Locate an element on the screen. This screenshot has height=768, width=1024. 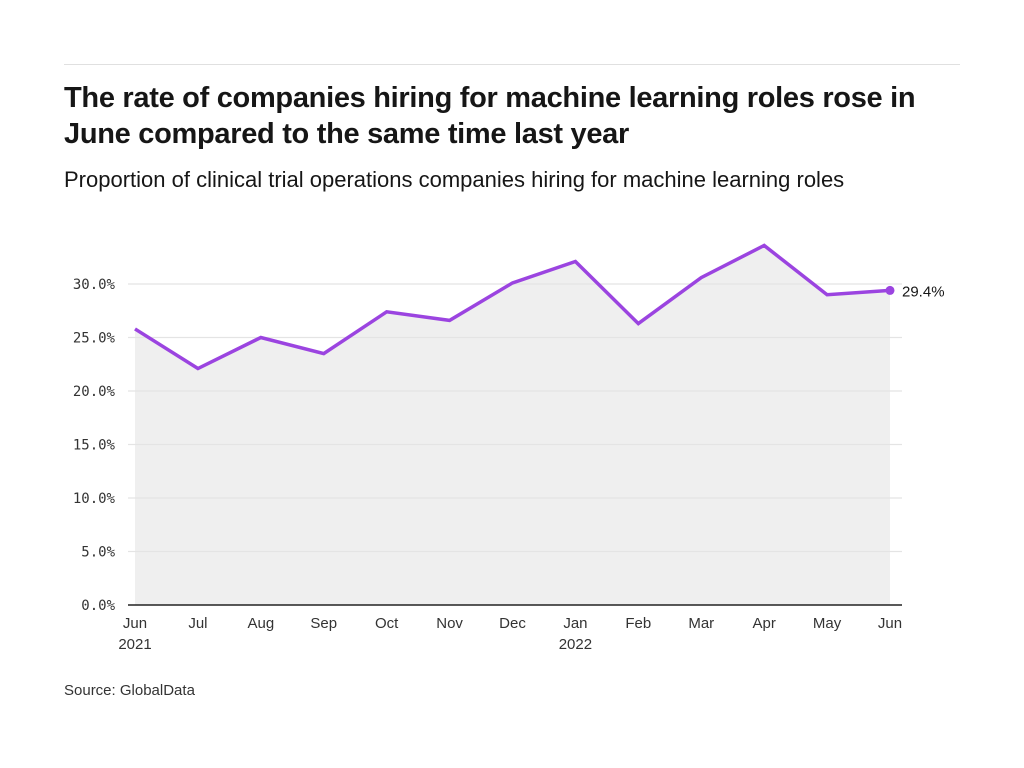
x-tick-label: Jul is located at coordinates (197, 623).